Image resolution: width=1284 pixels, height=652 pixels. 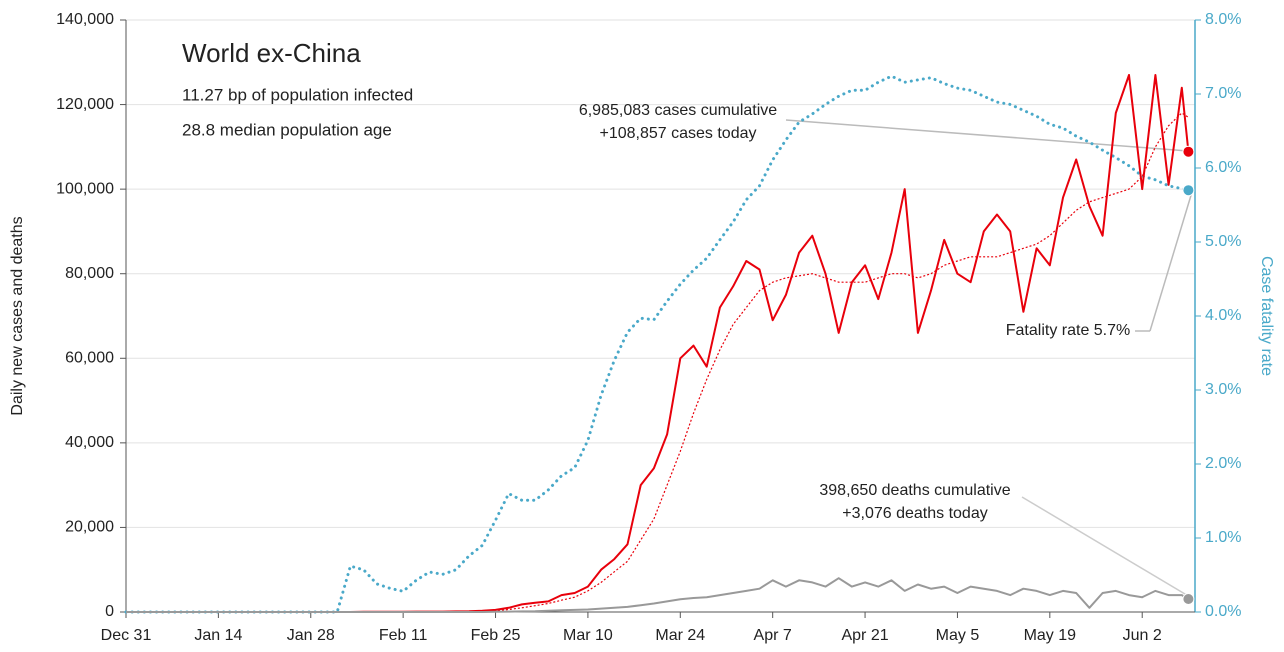 What do you see at coordinates (588, 635) in the screenshot?
I see `x-tick-label: Mar 10` at bounding box center [588, 635].